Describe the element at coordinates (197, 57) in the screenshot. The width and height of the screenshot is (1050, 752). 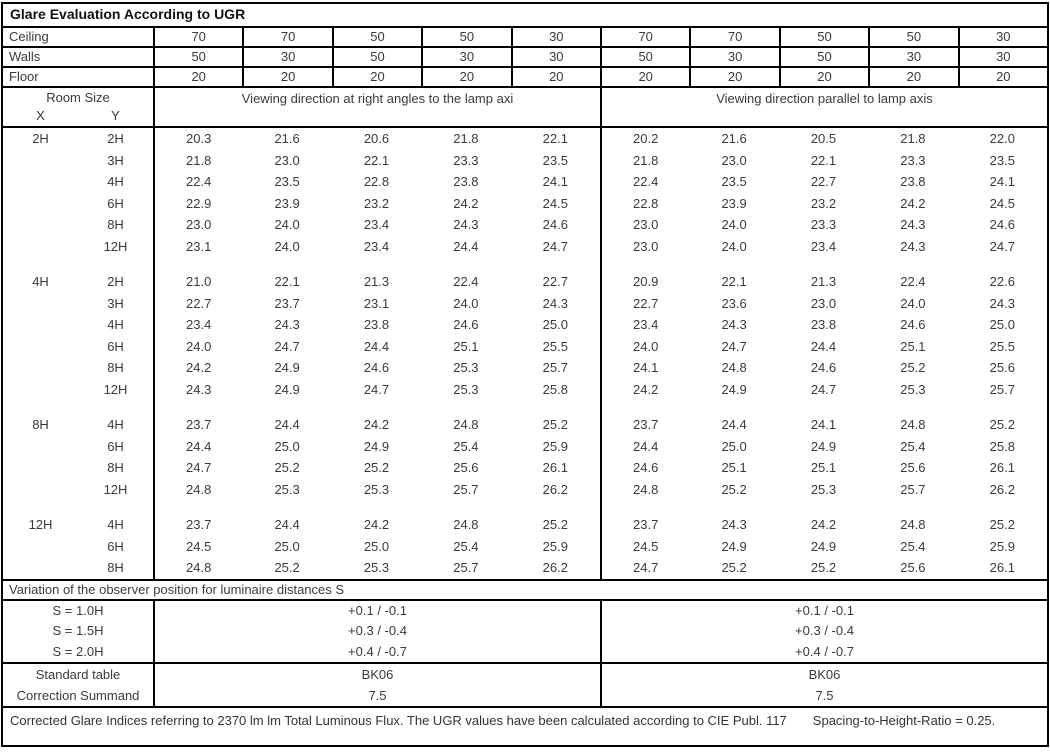
I see `surface-value: 50` at that location.